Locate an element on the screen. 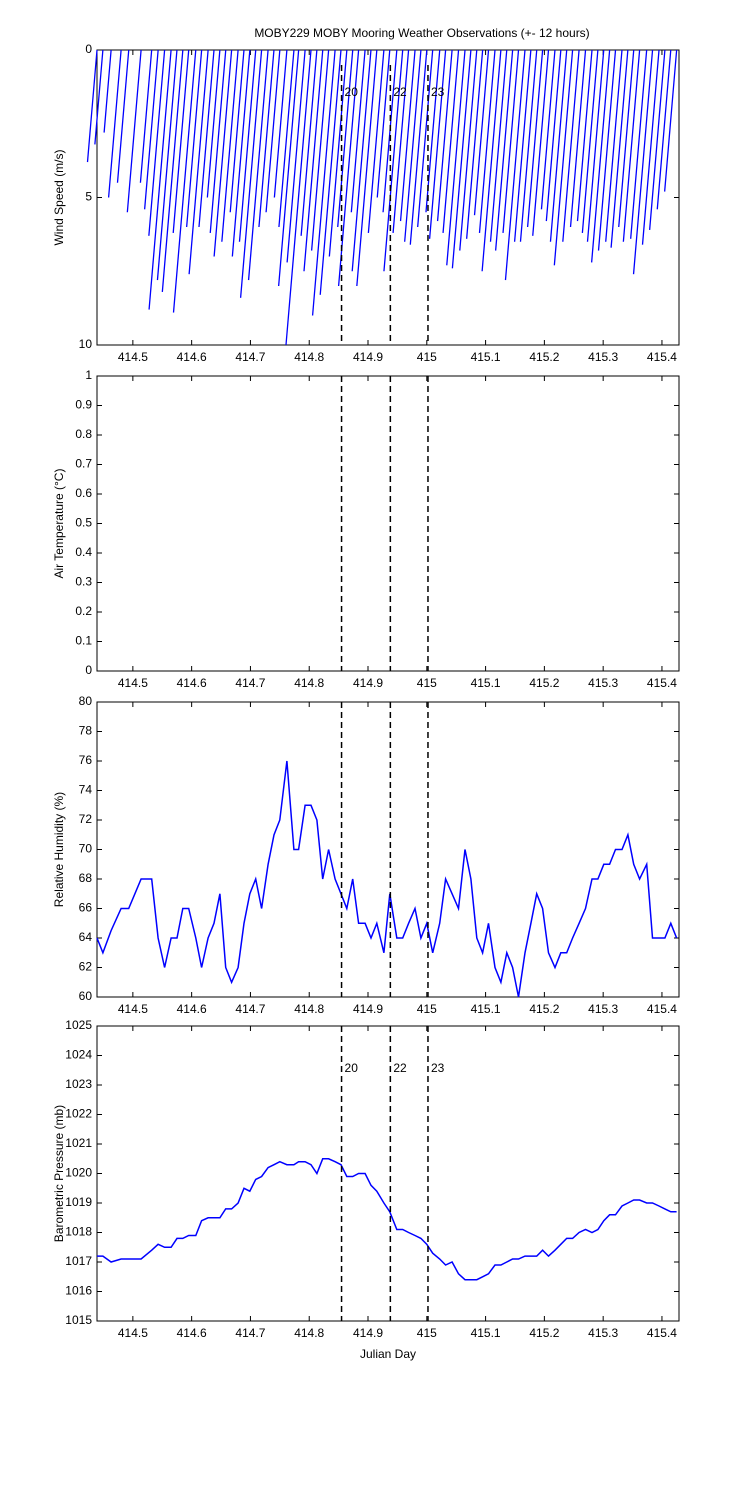 This screenshot has height=1500, width=750. y-tick-label: 62 is located at coordinates (86, 967).